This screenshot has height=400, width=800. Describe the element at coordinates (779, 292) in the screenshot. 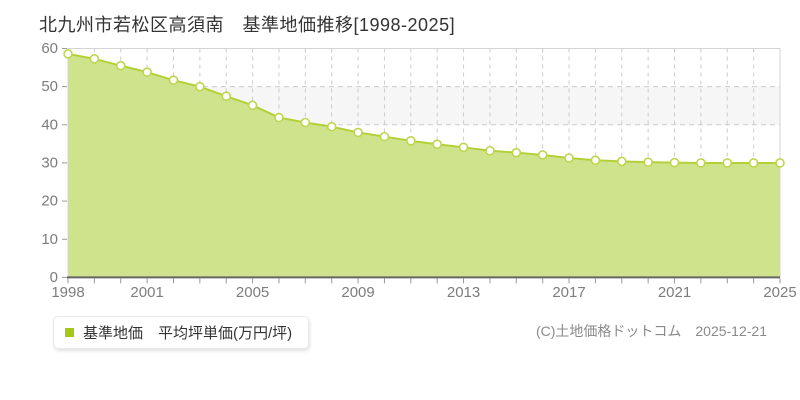

I see `svg-text: 2025` at that location.